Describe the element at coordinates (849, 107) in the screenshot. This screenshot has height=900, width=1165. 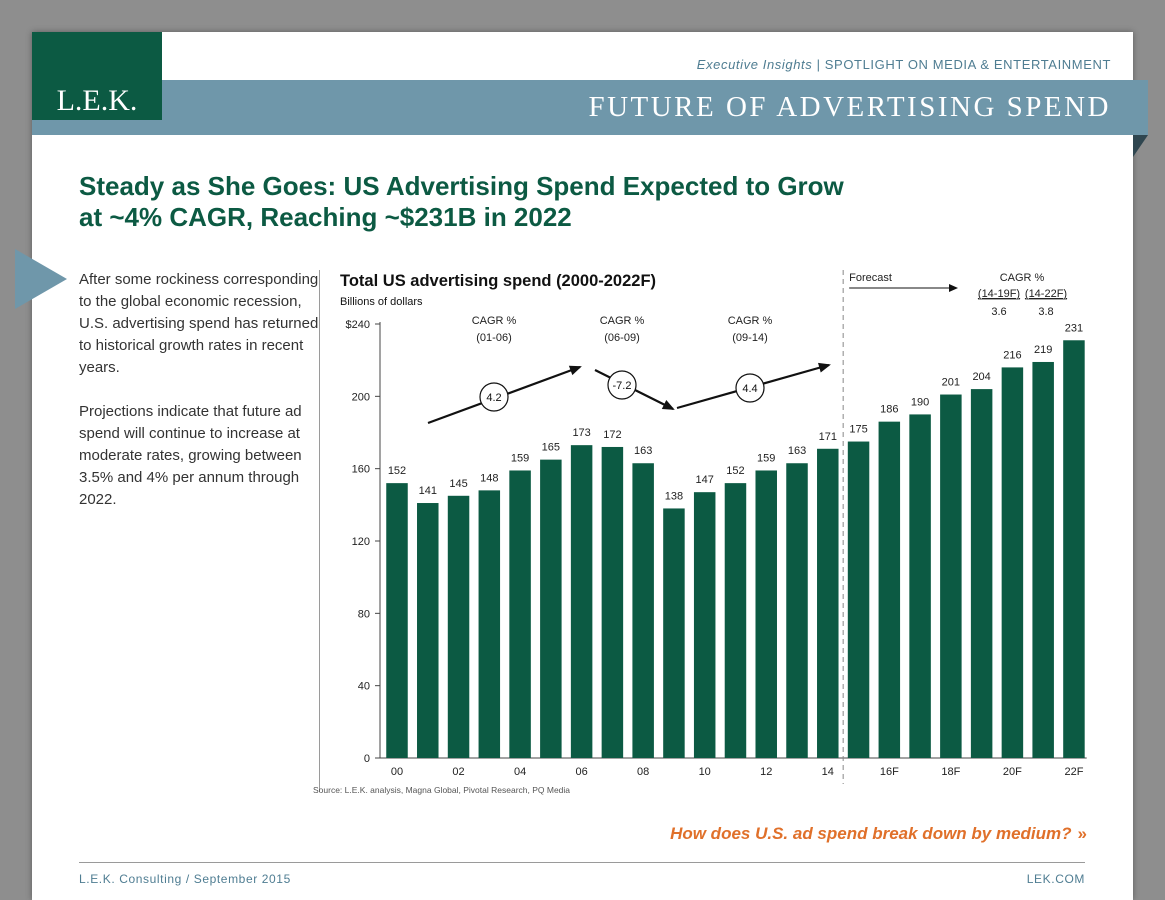
I see `band-title: FUTURE OF ADVERTISING SPEND` at that location.